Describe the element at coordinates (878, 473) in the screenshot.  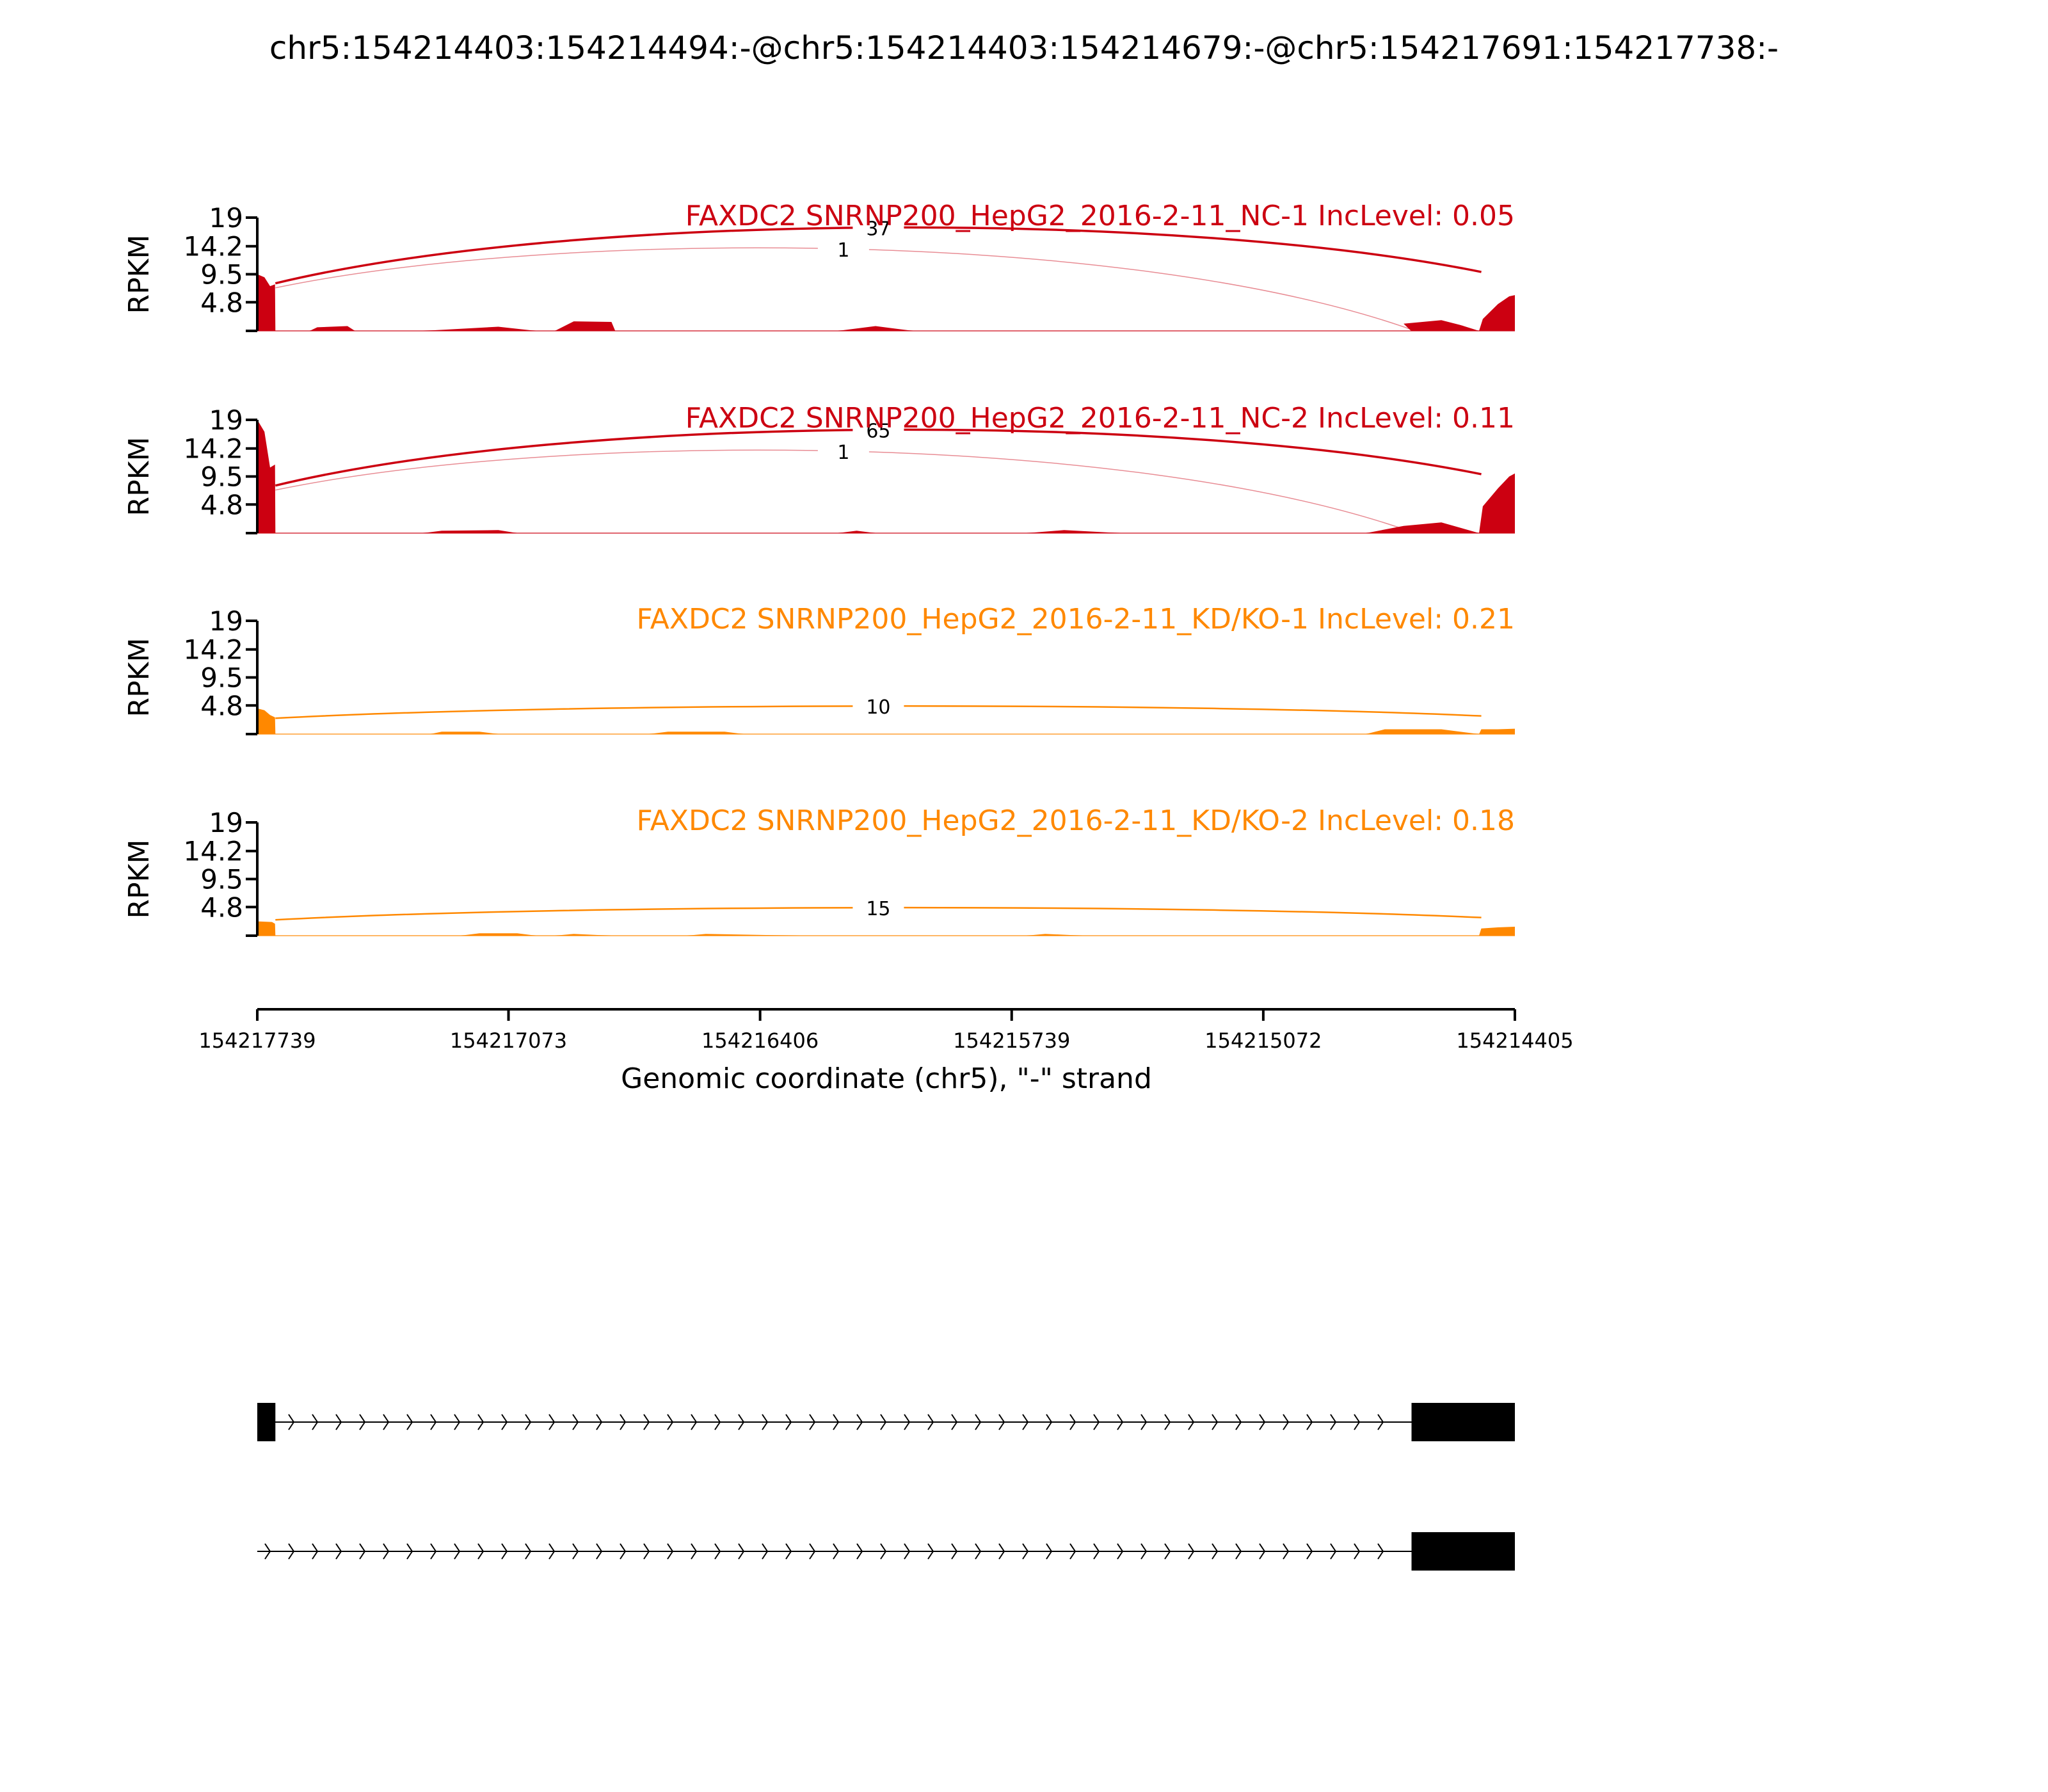
I see `junction-layer: 65 1` at that location.